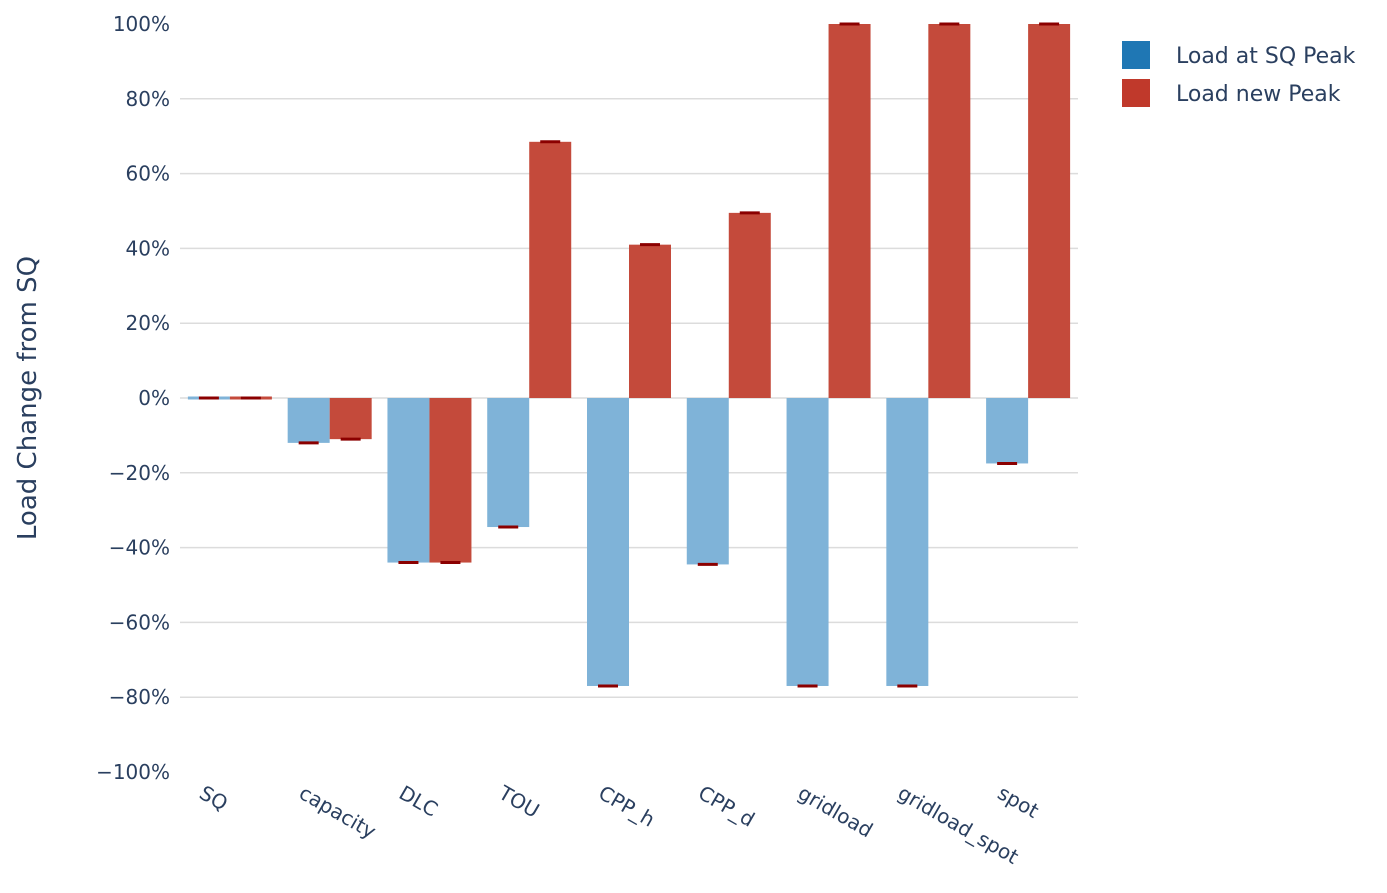 The height and width of the screenshot is (893, 1387). I want to click on x-tick-label-spot: spot, so click(1019, 802).